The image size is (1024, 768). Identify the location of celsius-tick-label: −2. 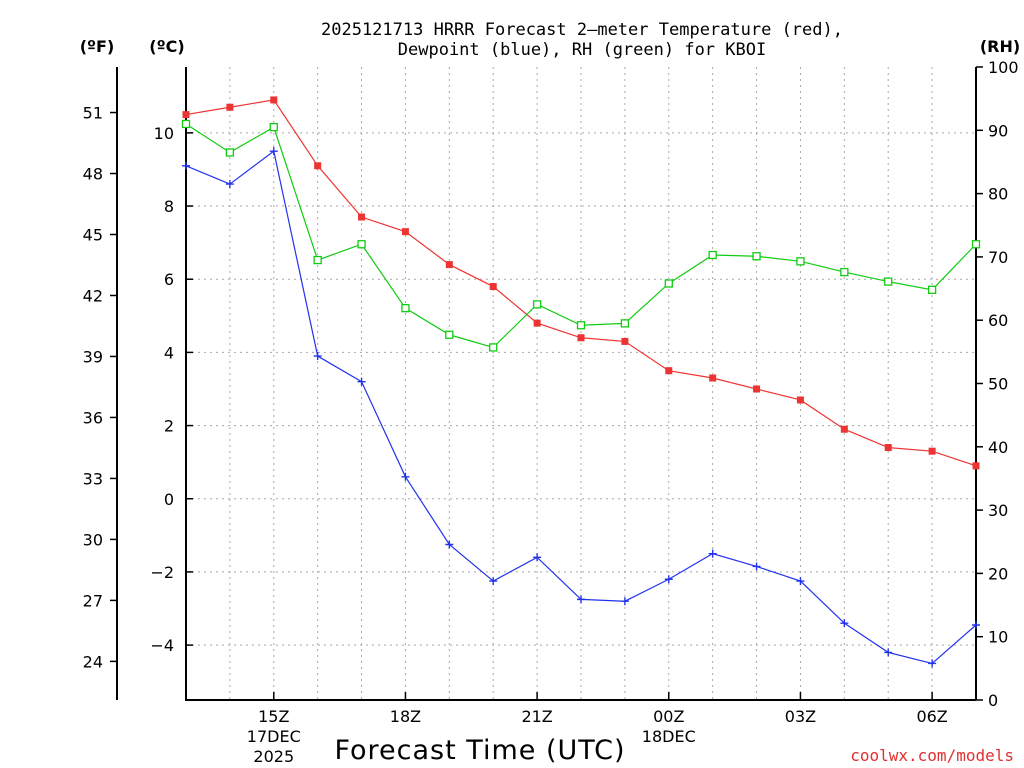
(162, 572).